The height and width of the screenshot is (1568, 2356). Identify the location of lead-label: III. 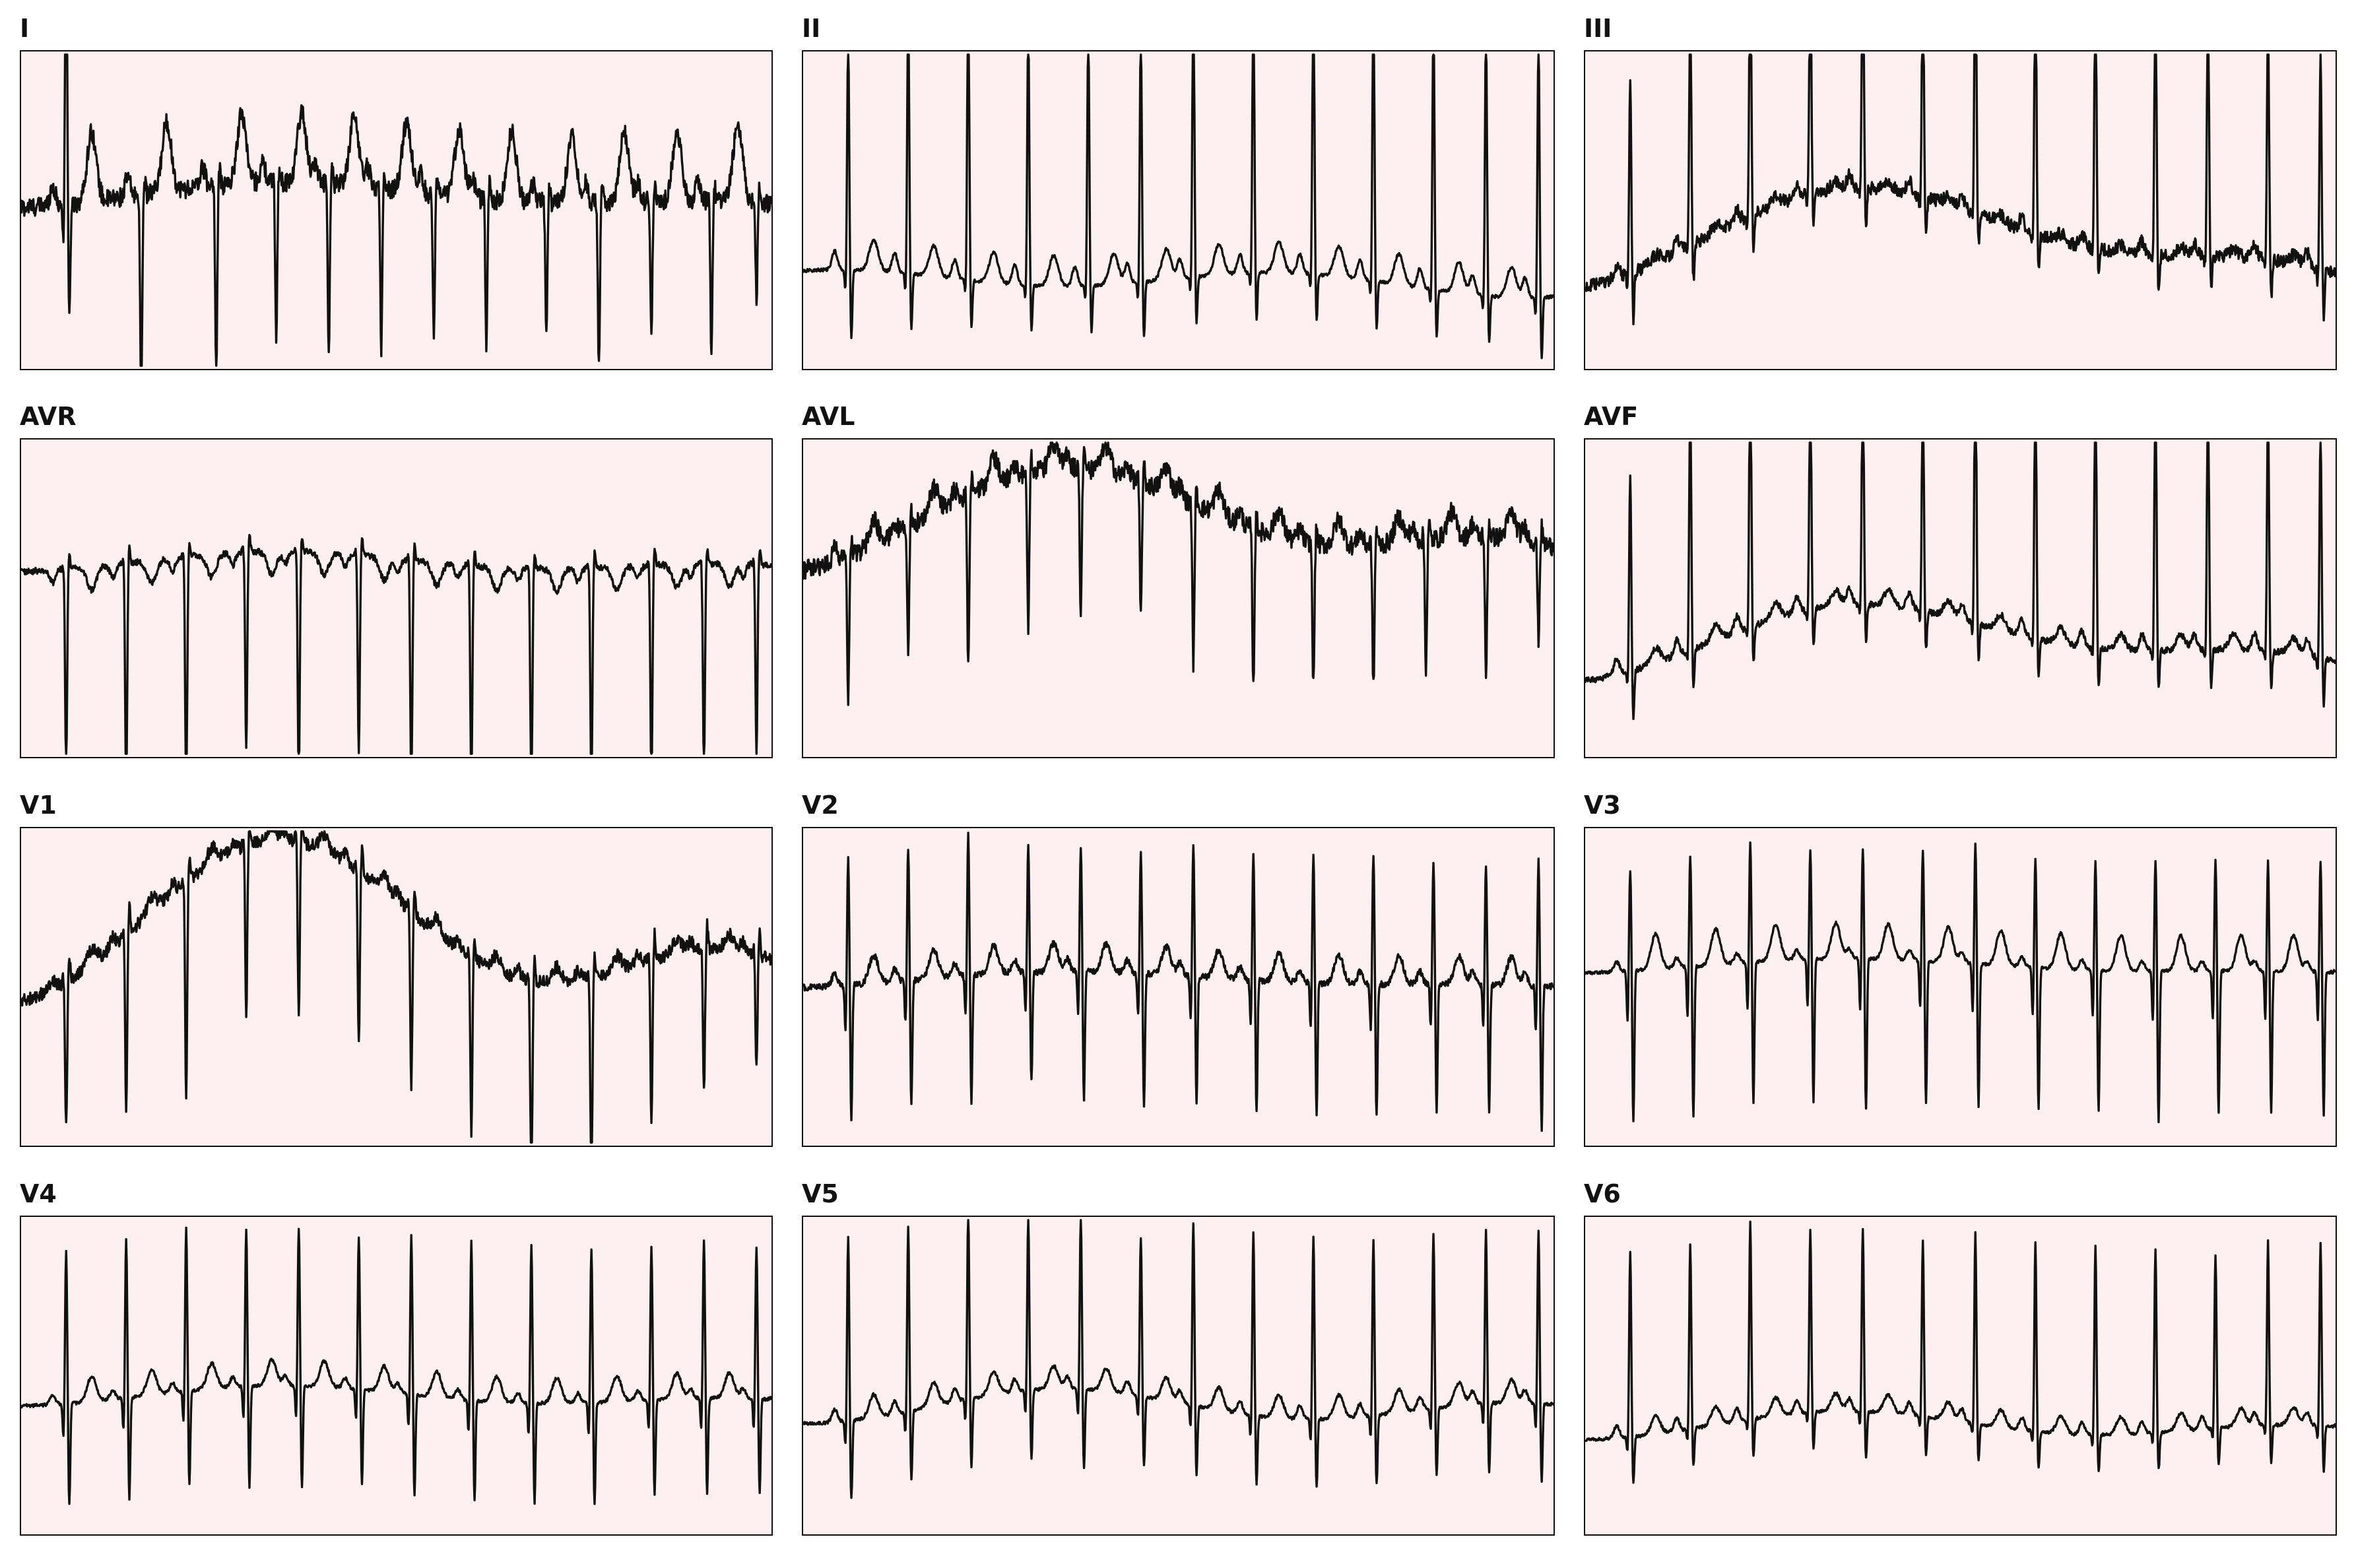
(1598, 28).